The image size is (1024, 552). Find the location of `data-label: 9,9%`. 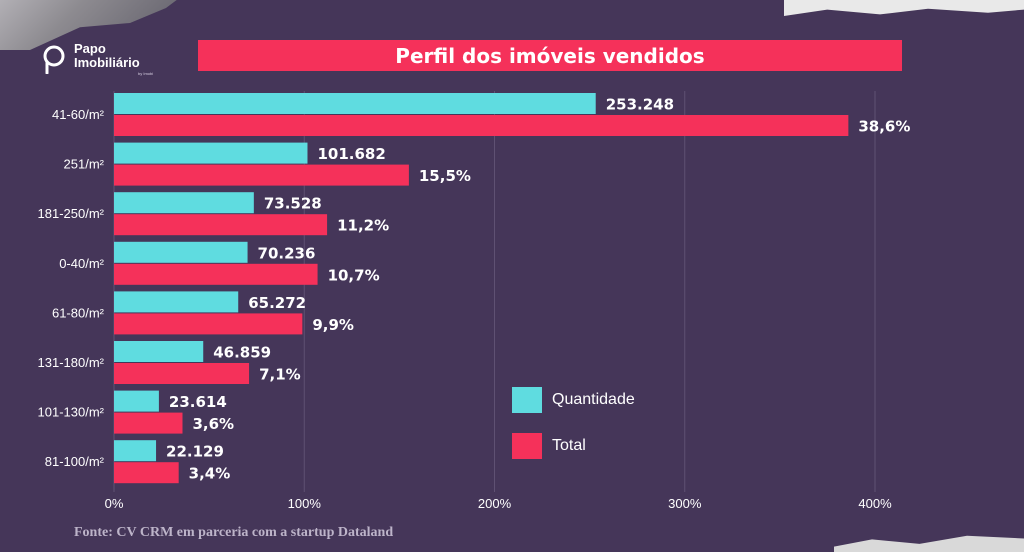

data-label: 9,9% is located at coordinates (333, 325).